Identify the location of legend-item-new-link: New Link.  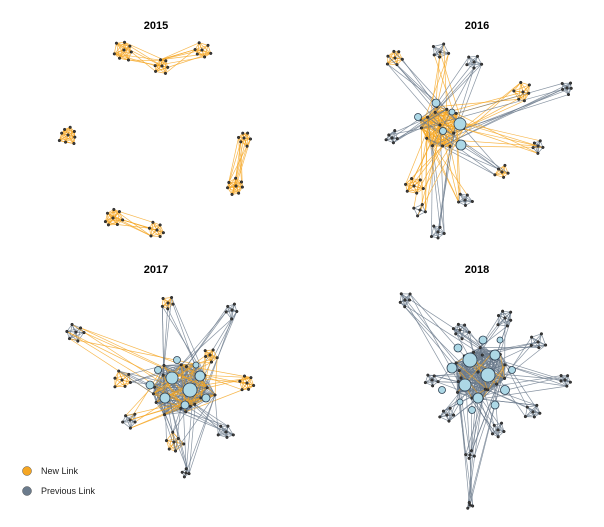
(50, 471).